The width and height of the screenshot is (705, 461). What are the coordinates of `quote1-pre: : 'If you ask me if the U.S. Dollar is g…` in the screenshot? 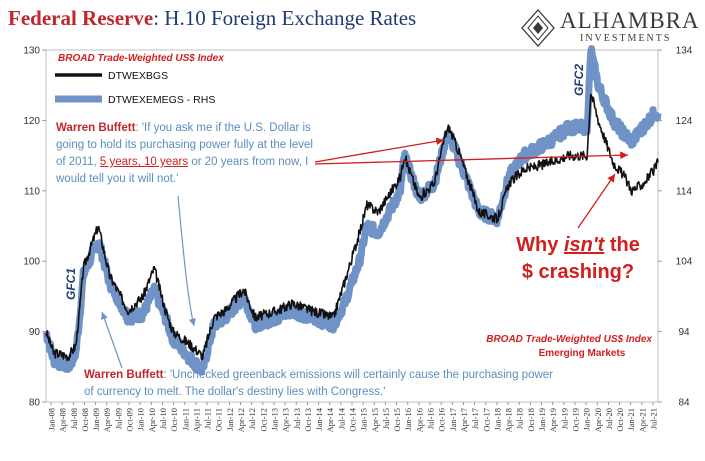 It's located at (184, 145).